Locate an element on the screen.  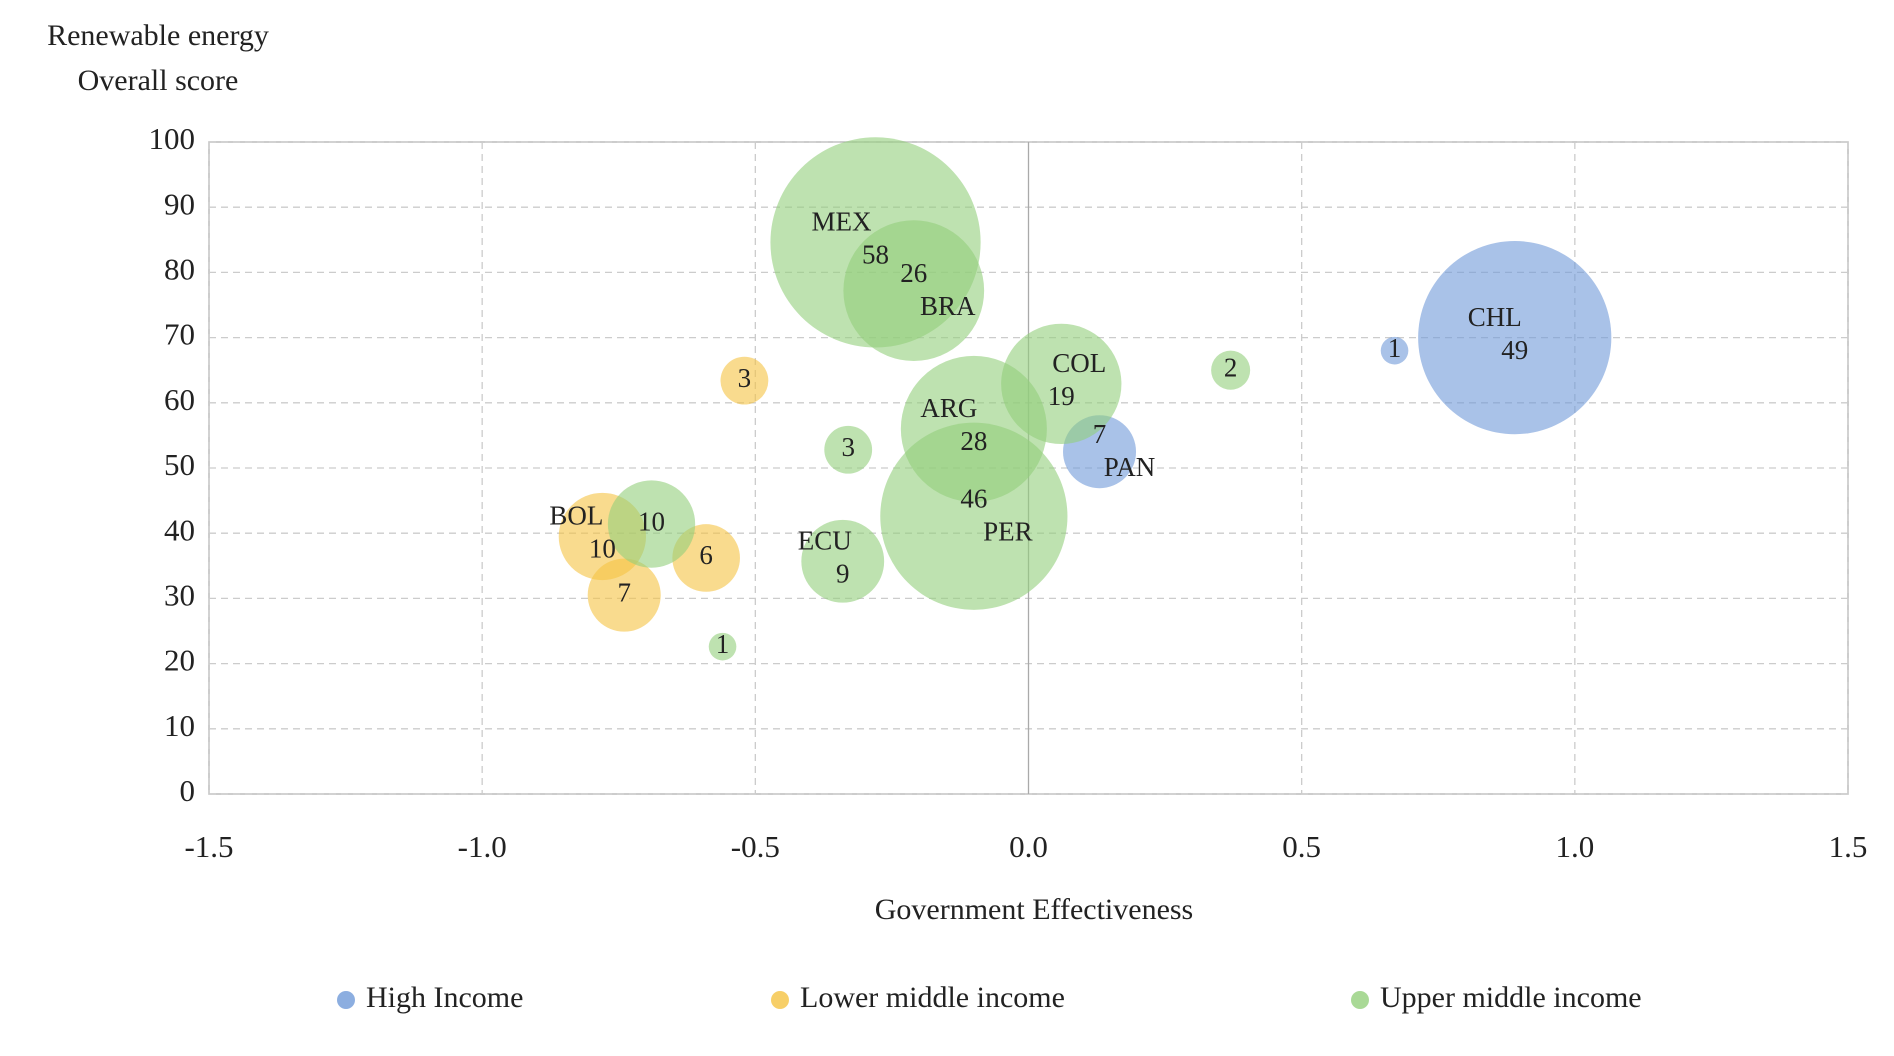
bubble-value-label: 9 is located at coordinates (843, 573).